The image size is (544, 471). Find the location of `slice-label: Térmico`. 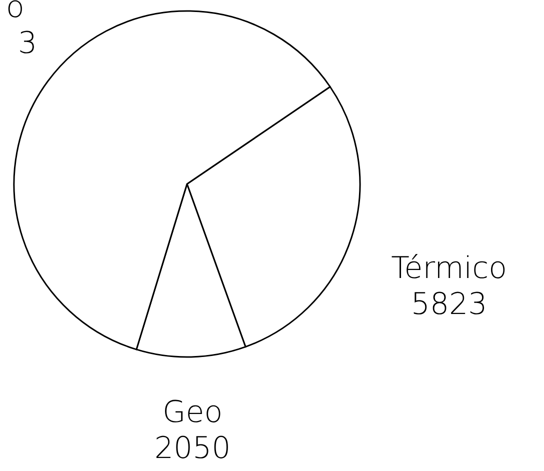

slice-label: Térmico is located at coordinates (449, 268).